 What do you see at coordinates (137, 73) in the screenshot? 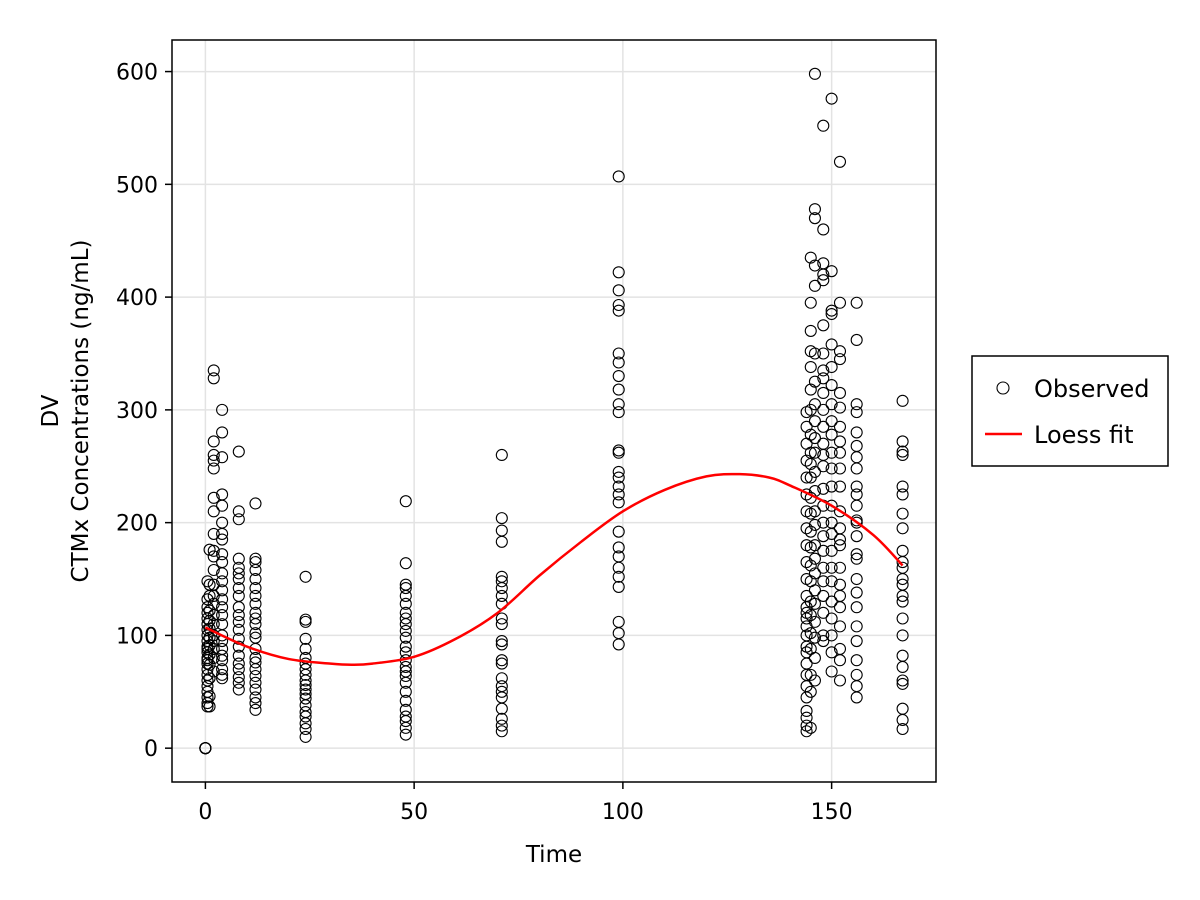
I see `y-tick-label: 600` at bounding box center [137, 73].